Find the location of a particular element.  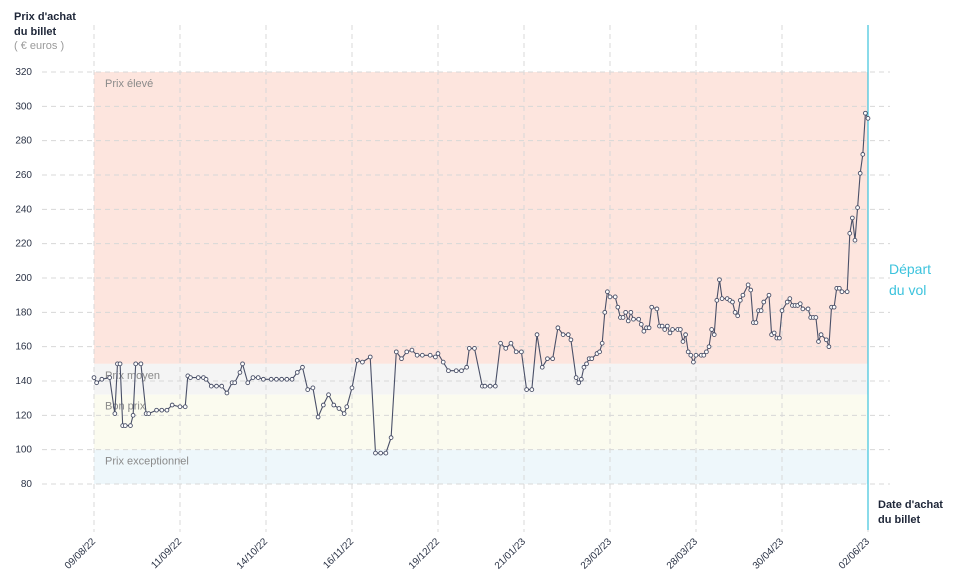

y-tick-label: 200 is located at coordinates (23, 278).